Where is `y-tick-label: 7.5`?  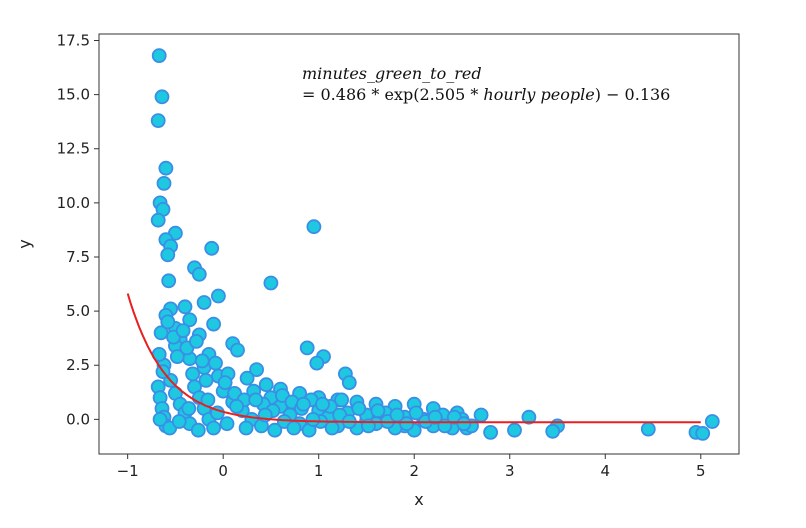 y-tick-label: 7.5 is located at coordinates (78, 257).